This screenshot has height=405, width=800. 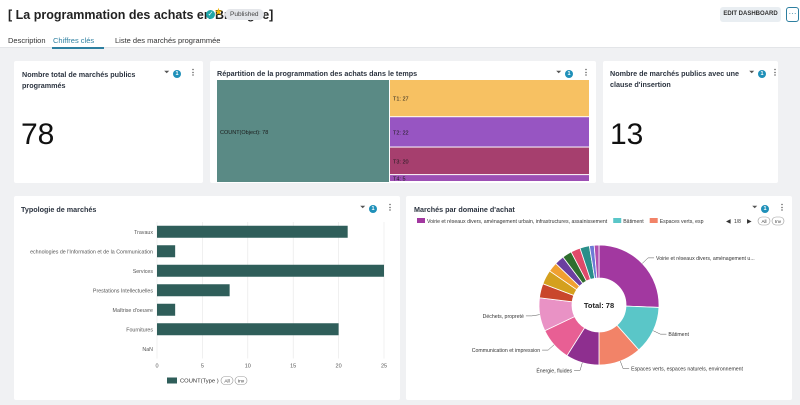 What do you see at coordinates (303, 131) in the screenshot?
I see `treemap-node-total` at bounding box center [303, 131].